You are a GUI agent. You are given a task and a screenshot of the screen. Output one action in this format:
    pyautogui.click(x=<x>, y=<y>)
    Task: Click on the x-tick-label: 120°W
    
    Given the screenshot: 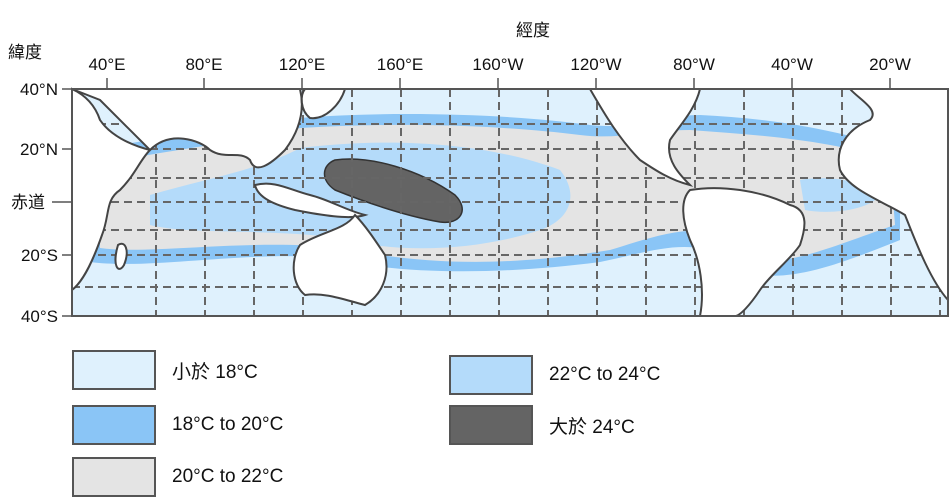 What is the action you would take?
    pyautogui.click(x=595, y=64)
    